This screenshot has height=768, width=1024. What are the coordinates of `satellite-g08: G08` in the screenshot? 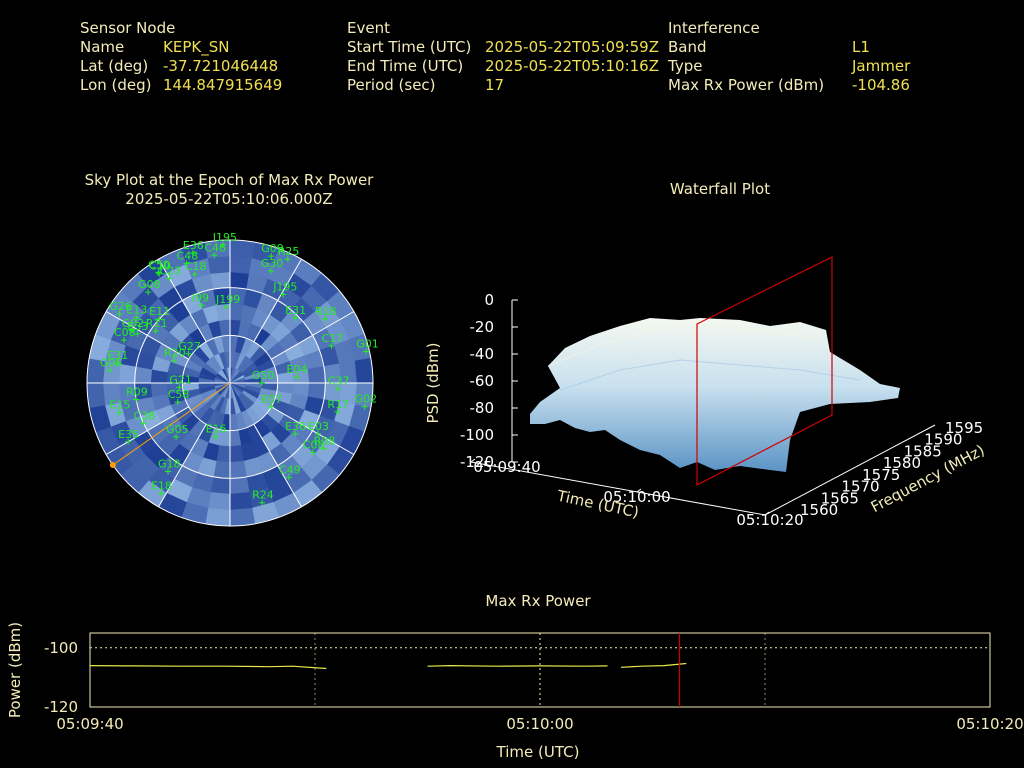 It's located at (149, 287).